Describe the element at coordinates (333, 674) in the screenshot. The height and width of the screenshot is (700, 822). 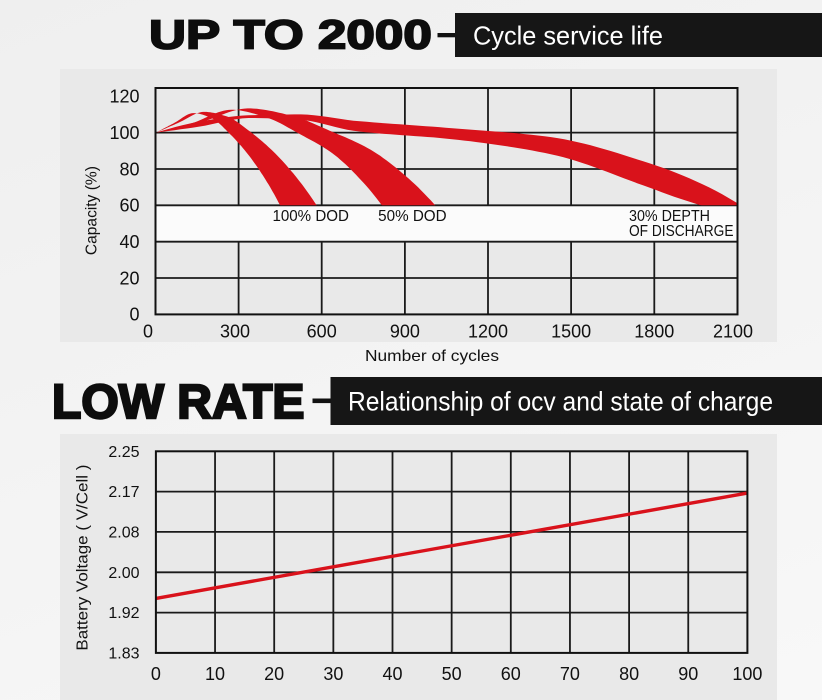
I see `svg-text: 30` at that location.